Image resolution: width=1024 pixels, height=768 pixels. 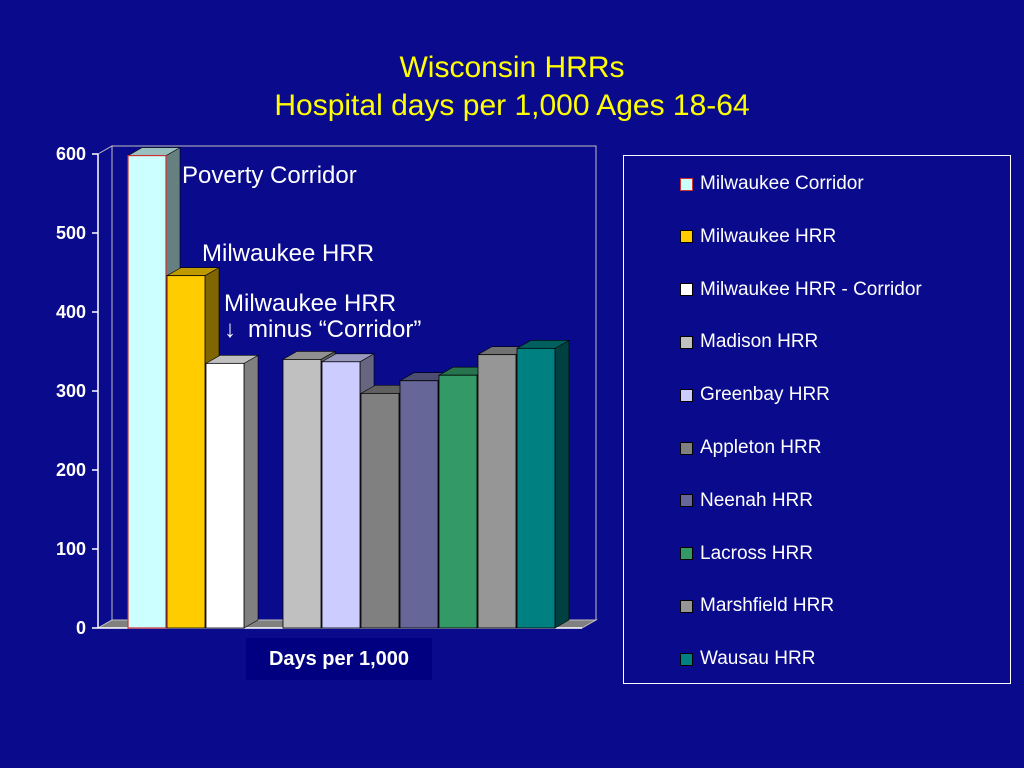 What do you see at coordinates (71, 391) in the screenshot?
I see `y-tick-label: 300` at bounding box center [71, 391].